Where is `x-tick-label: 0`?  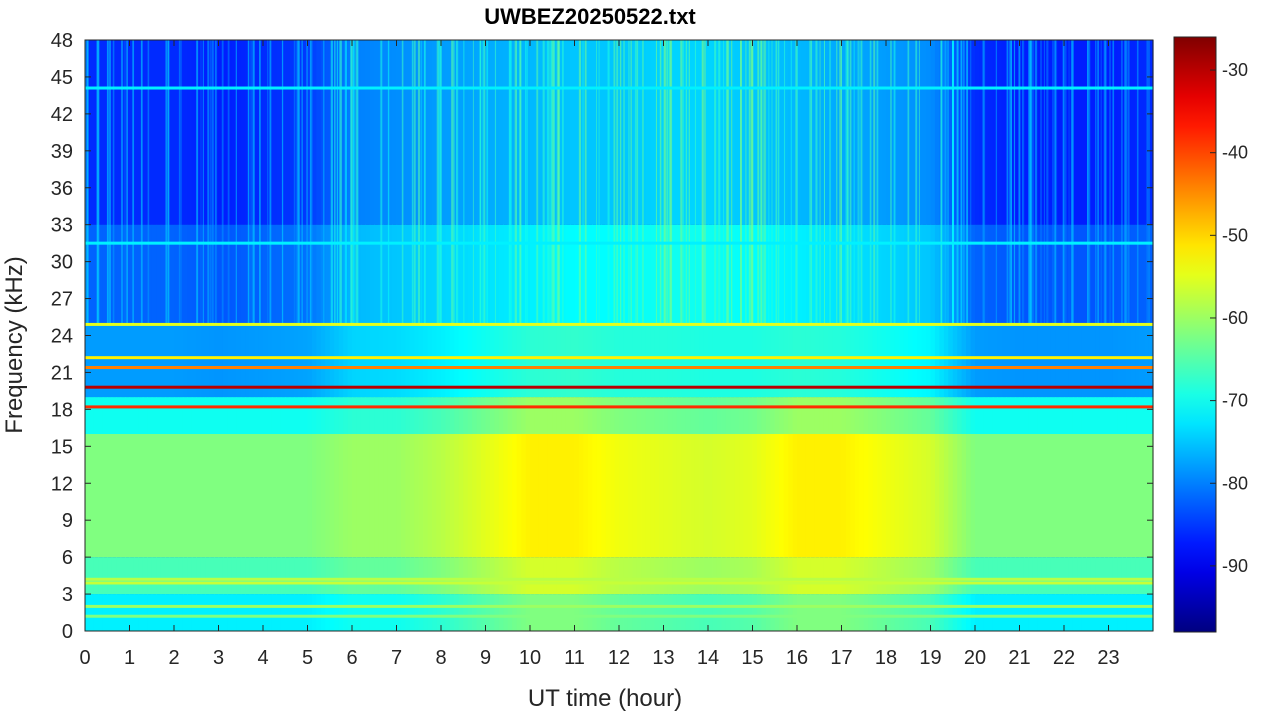 x-tick-label: 0 is located at coordinates (84, 658).